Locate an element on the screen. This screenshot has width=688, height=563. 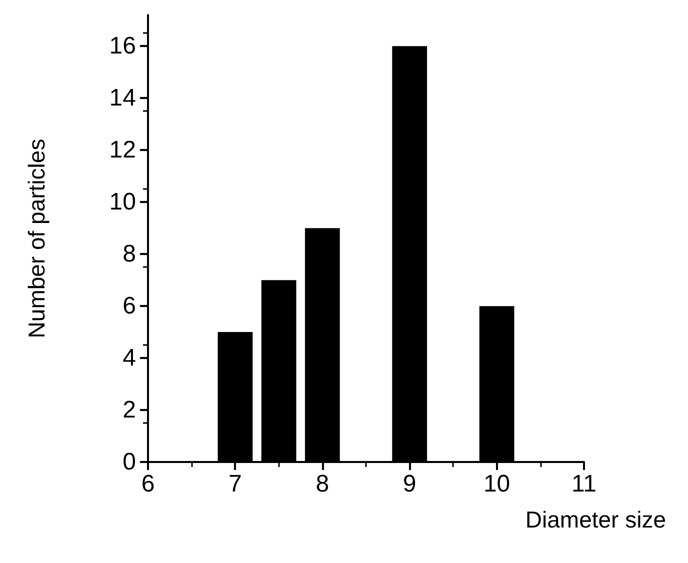
y-tick-label: 0 is located at coordinates (129, 462).